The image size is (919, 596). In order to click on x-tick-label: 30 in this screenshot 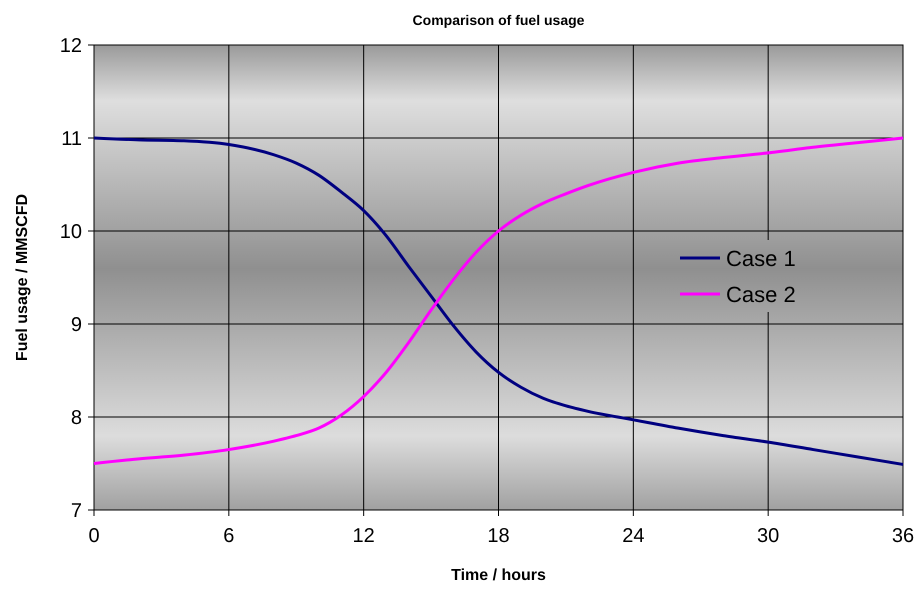, I will do `click(768, 536)`.